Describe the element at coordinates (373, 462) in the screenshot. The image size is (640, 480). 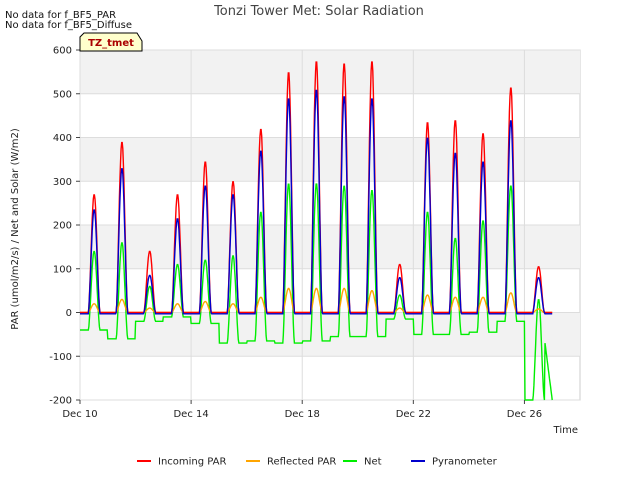
I see `legend-label: Net` at that location.